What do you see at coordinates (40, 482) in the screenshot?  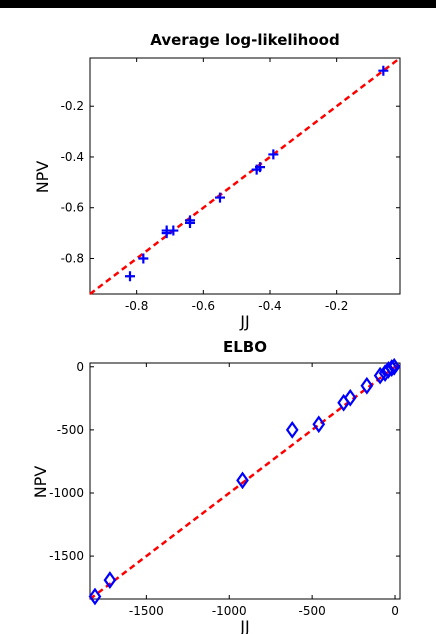 I see `chart-2-ylabel: NPV` at bounding box center [40, 482].